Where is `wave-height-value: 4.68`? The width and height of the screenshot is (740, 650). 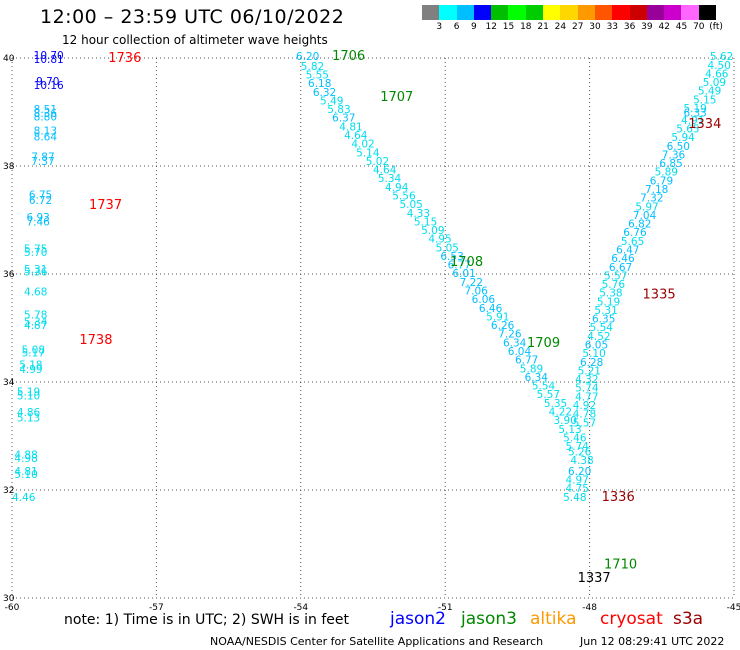
wave-height-value: 4.68 is located at coordinates (35, 293).